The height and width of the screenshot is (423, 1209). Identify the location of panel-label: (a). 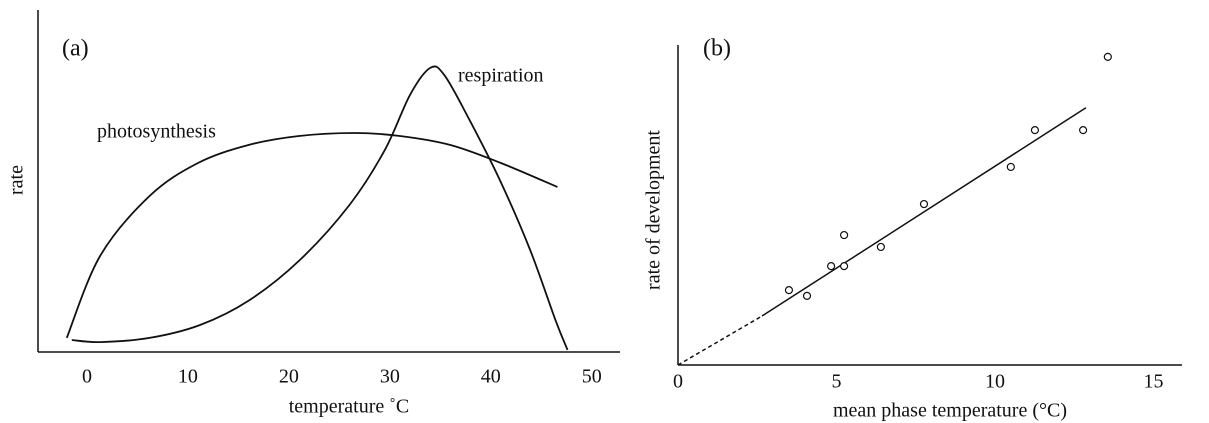
(75, 49).